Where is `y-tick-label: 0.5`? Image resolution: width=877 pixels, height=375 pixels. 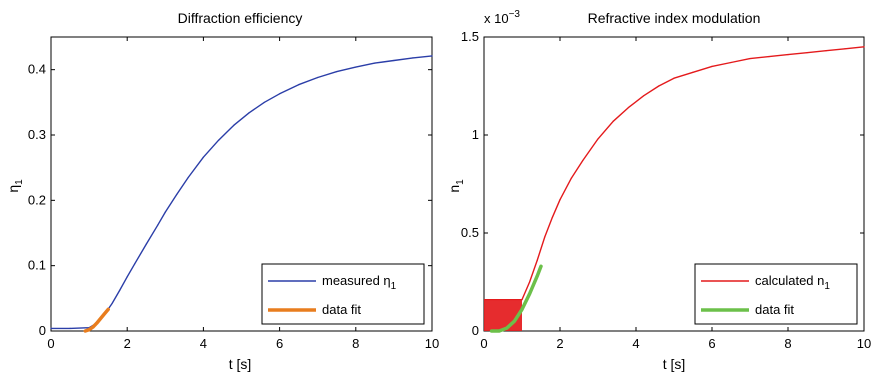 y-tick-label: 0.5 is located at coordinates (470, 232).